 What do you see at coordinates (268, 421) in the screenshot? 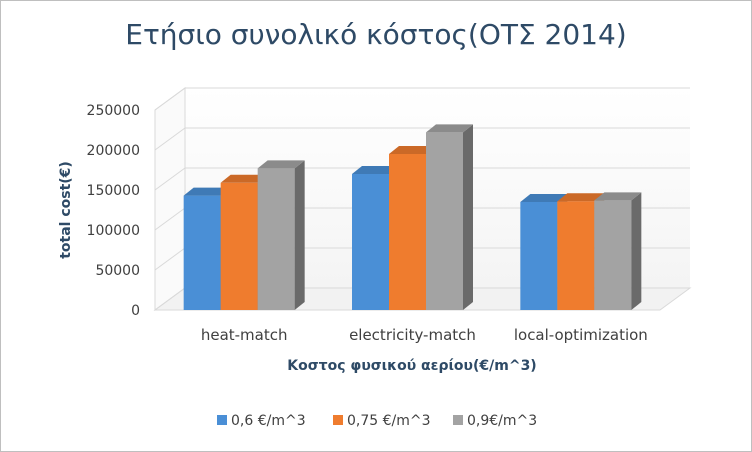
I see `legend-label: 0,6 €/m^3` at bounding box center [268, 421].